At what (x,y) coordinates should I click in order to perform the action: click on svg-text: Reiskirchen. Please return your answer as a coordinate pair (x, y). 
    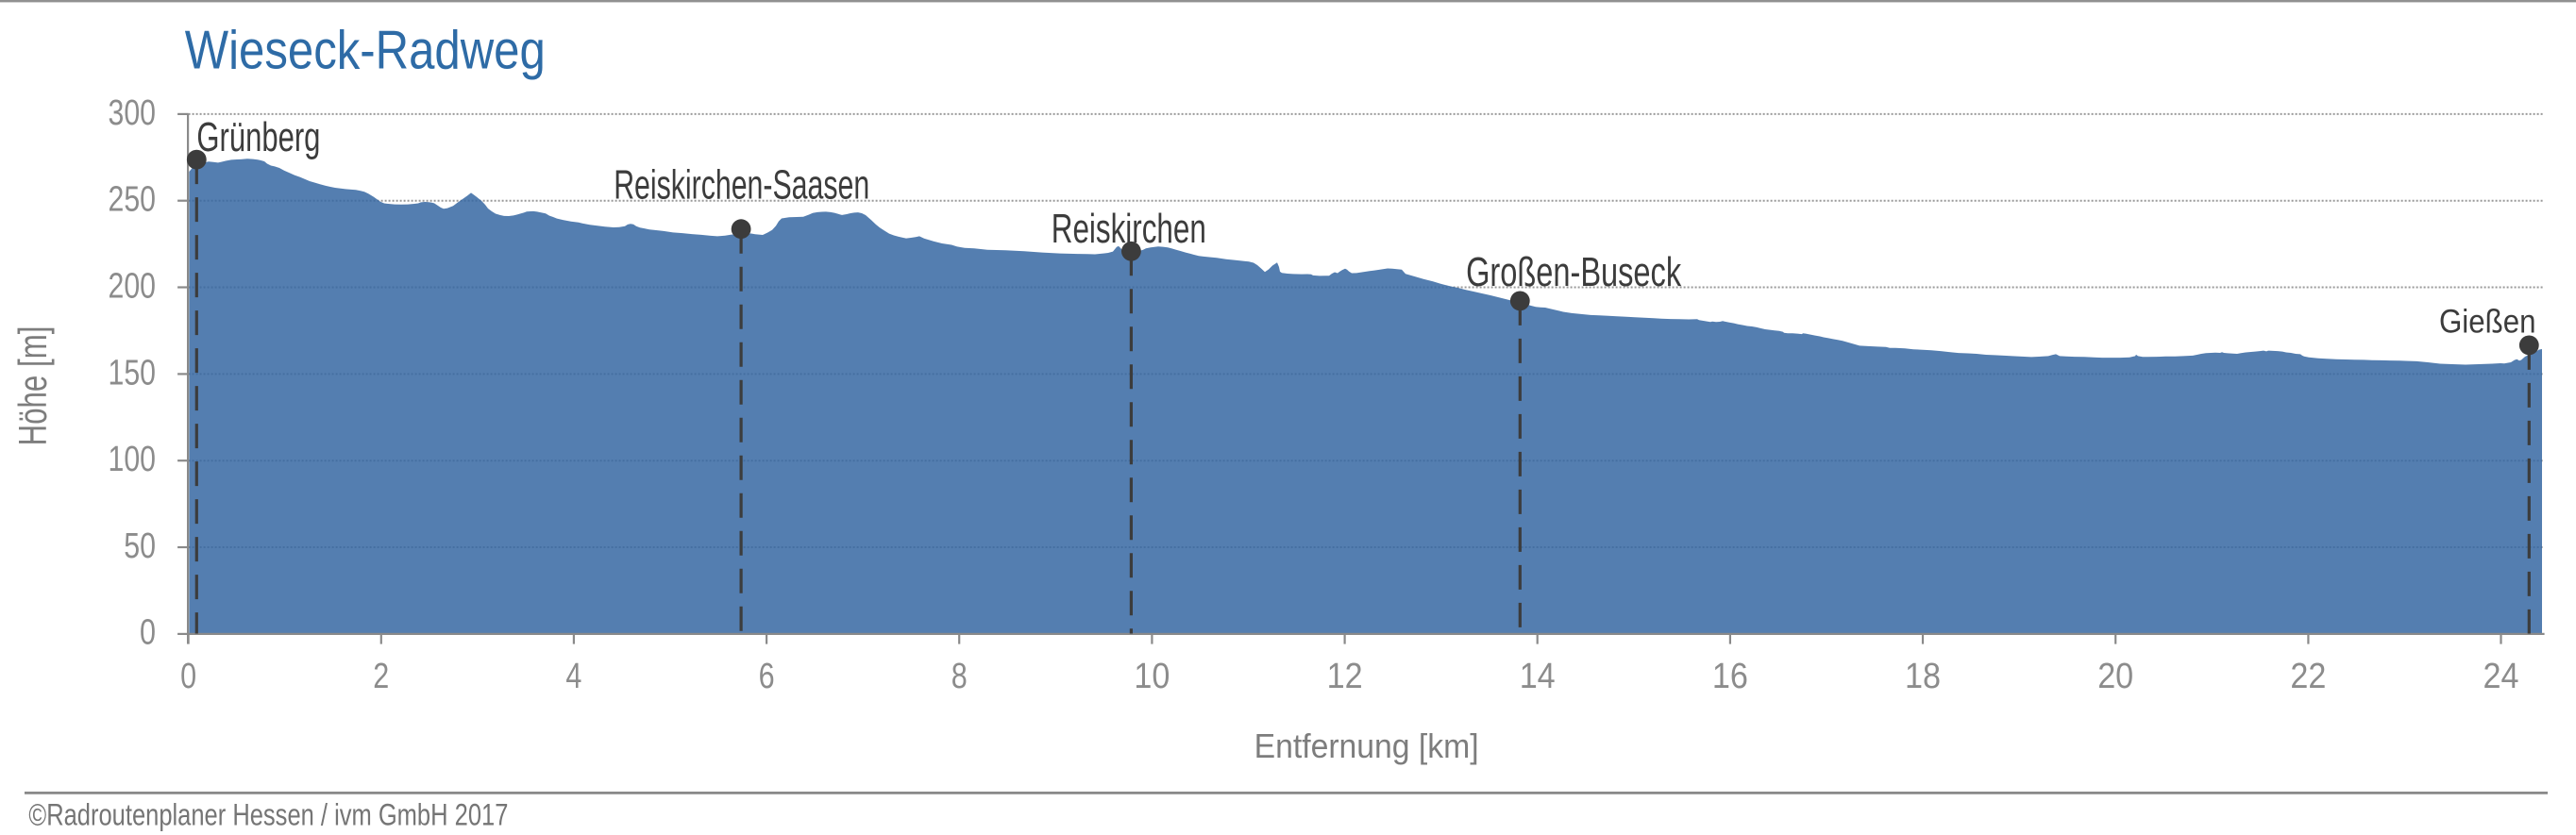
    Looking at the image, I should click on (1129, 229).